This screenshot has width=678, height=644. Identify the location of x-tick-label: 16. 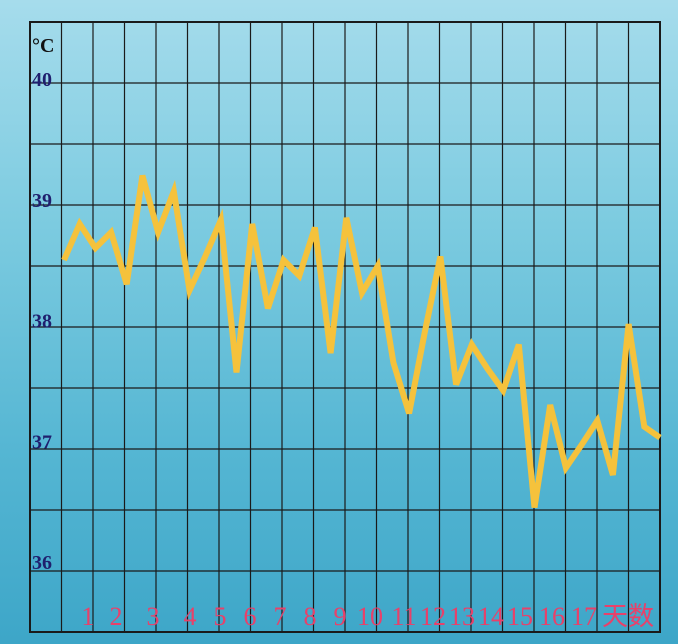
(552, 616).